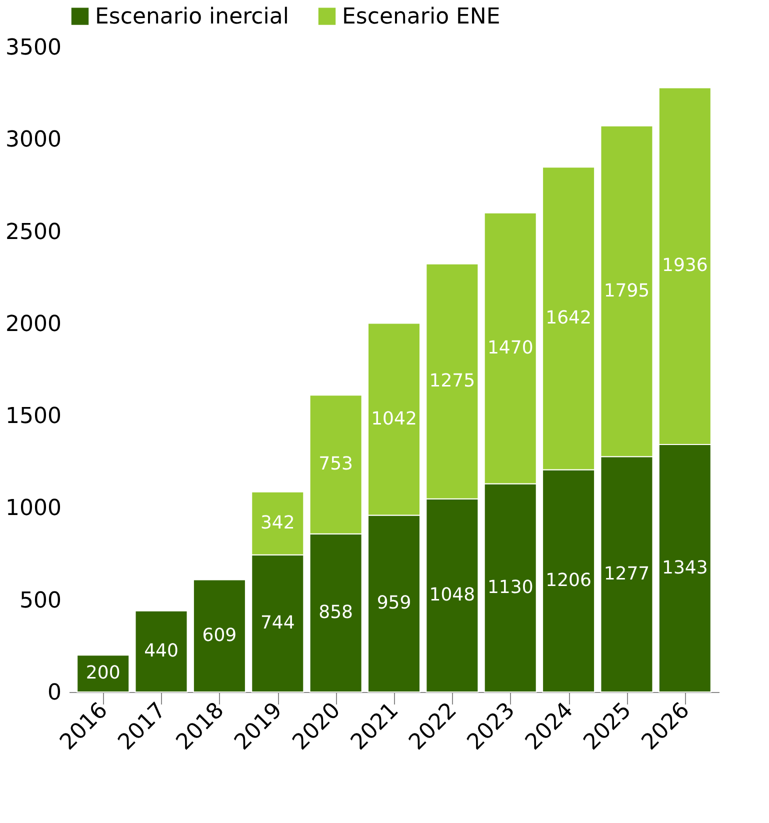 The image size is (769, 823). Describe the element at coordinates (394, 419) in the screenshot. I see `data-label: 1042` at that location.